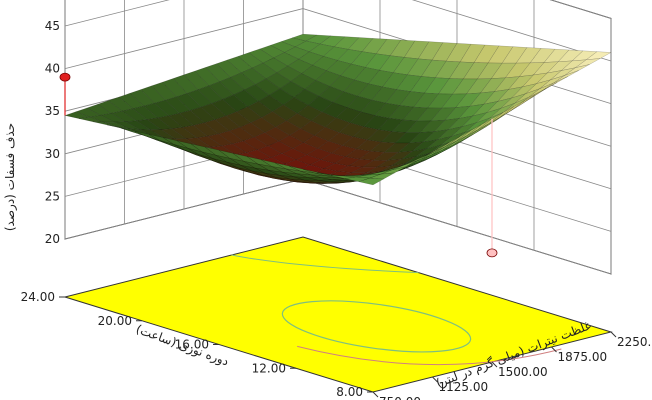  What do you see at coordinates (52, 154) in the screenshot?
I see `z-tick-label: 30` at bounding box center [52, 154].